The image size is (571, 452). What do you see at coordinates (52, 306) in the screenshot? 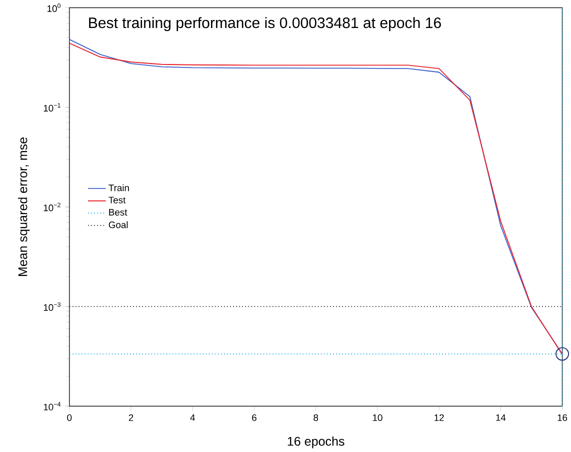
I see `y-tick-label: 10$^{−3}$` at bounding box center [52, 306].